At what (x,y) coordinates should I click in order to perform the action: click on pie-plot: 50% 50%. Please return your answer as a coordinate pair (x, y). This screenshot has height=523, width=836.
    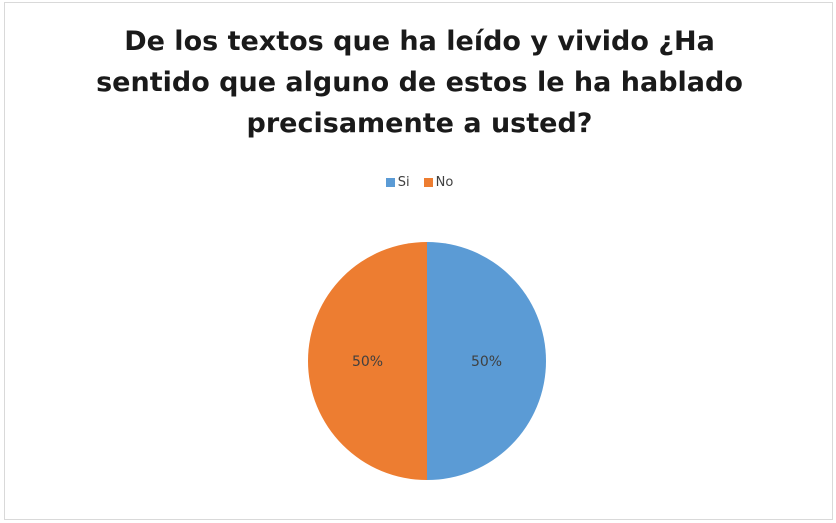
    Looking at the image, I should click on (427, 361).